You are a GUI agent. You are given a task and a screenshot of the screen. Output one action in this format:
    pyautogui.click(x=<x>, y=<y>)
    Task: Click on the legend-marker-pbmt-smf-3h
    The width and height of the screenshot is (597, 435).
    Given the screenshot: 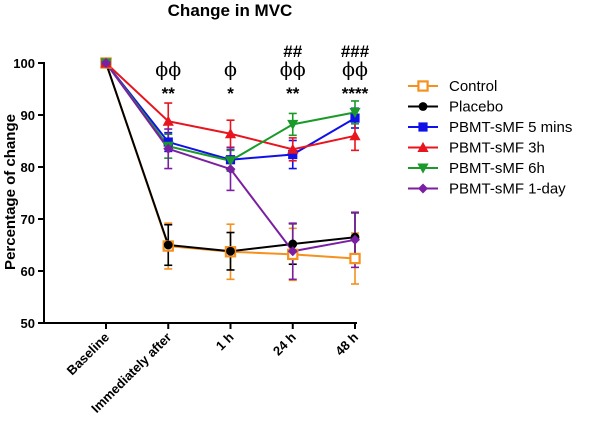 What is the action you would take?
    pyautogui.click(x=423, y=146)
    